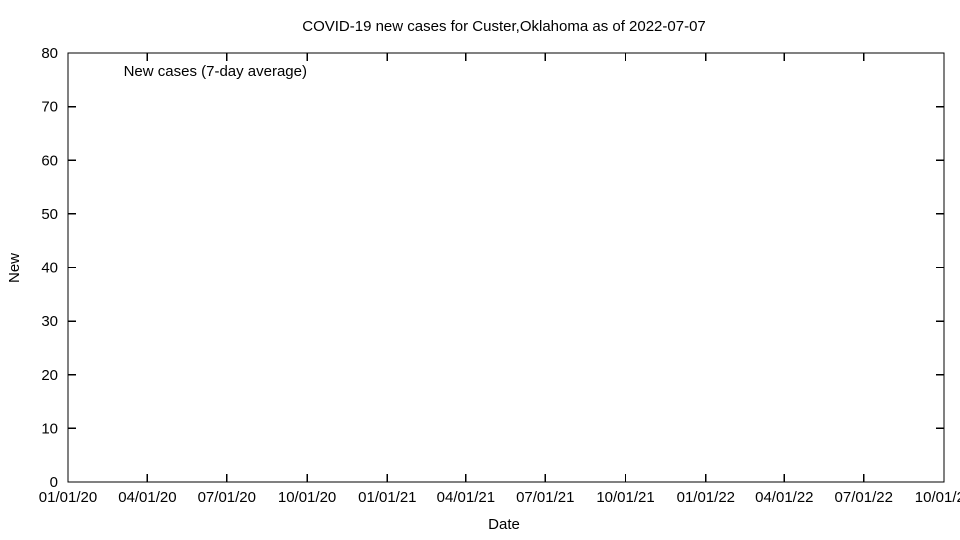  Describe the element at coordinates (49, 268) in the screenshot. I see `y-tick-label: 40` at that location.